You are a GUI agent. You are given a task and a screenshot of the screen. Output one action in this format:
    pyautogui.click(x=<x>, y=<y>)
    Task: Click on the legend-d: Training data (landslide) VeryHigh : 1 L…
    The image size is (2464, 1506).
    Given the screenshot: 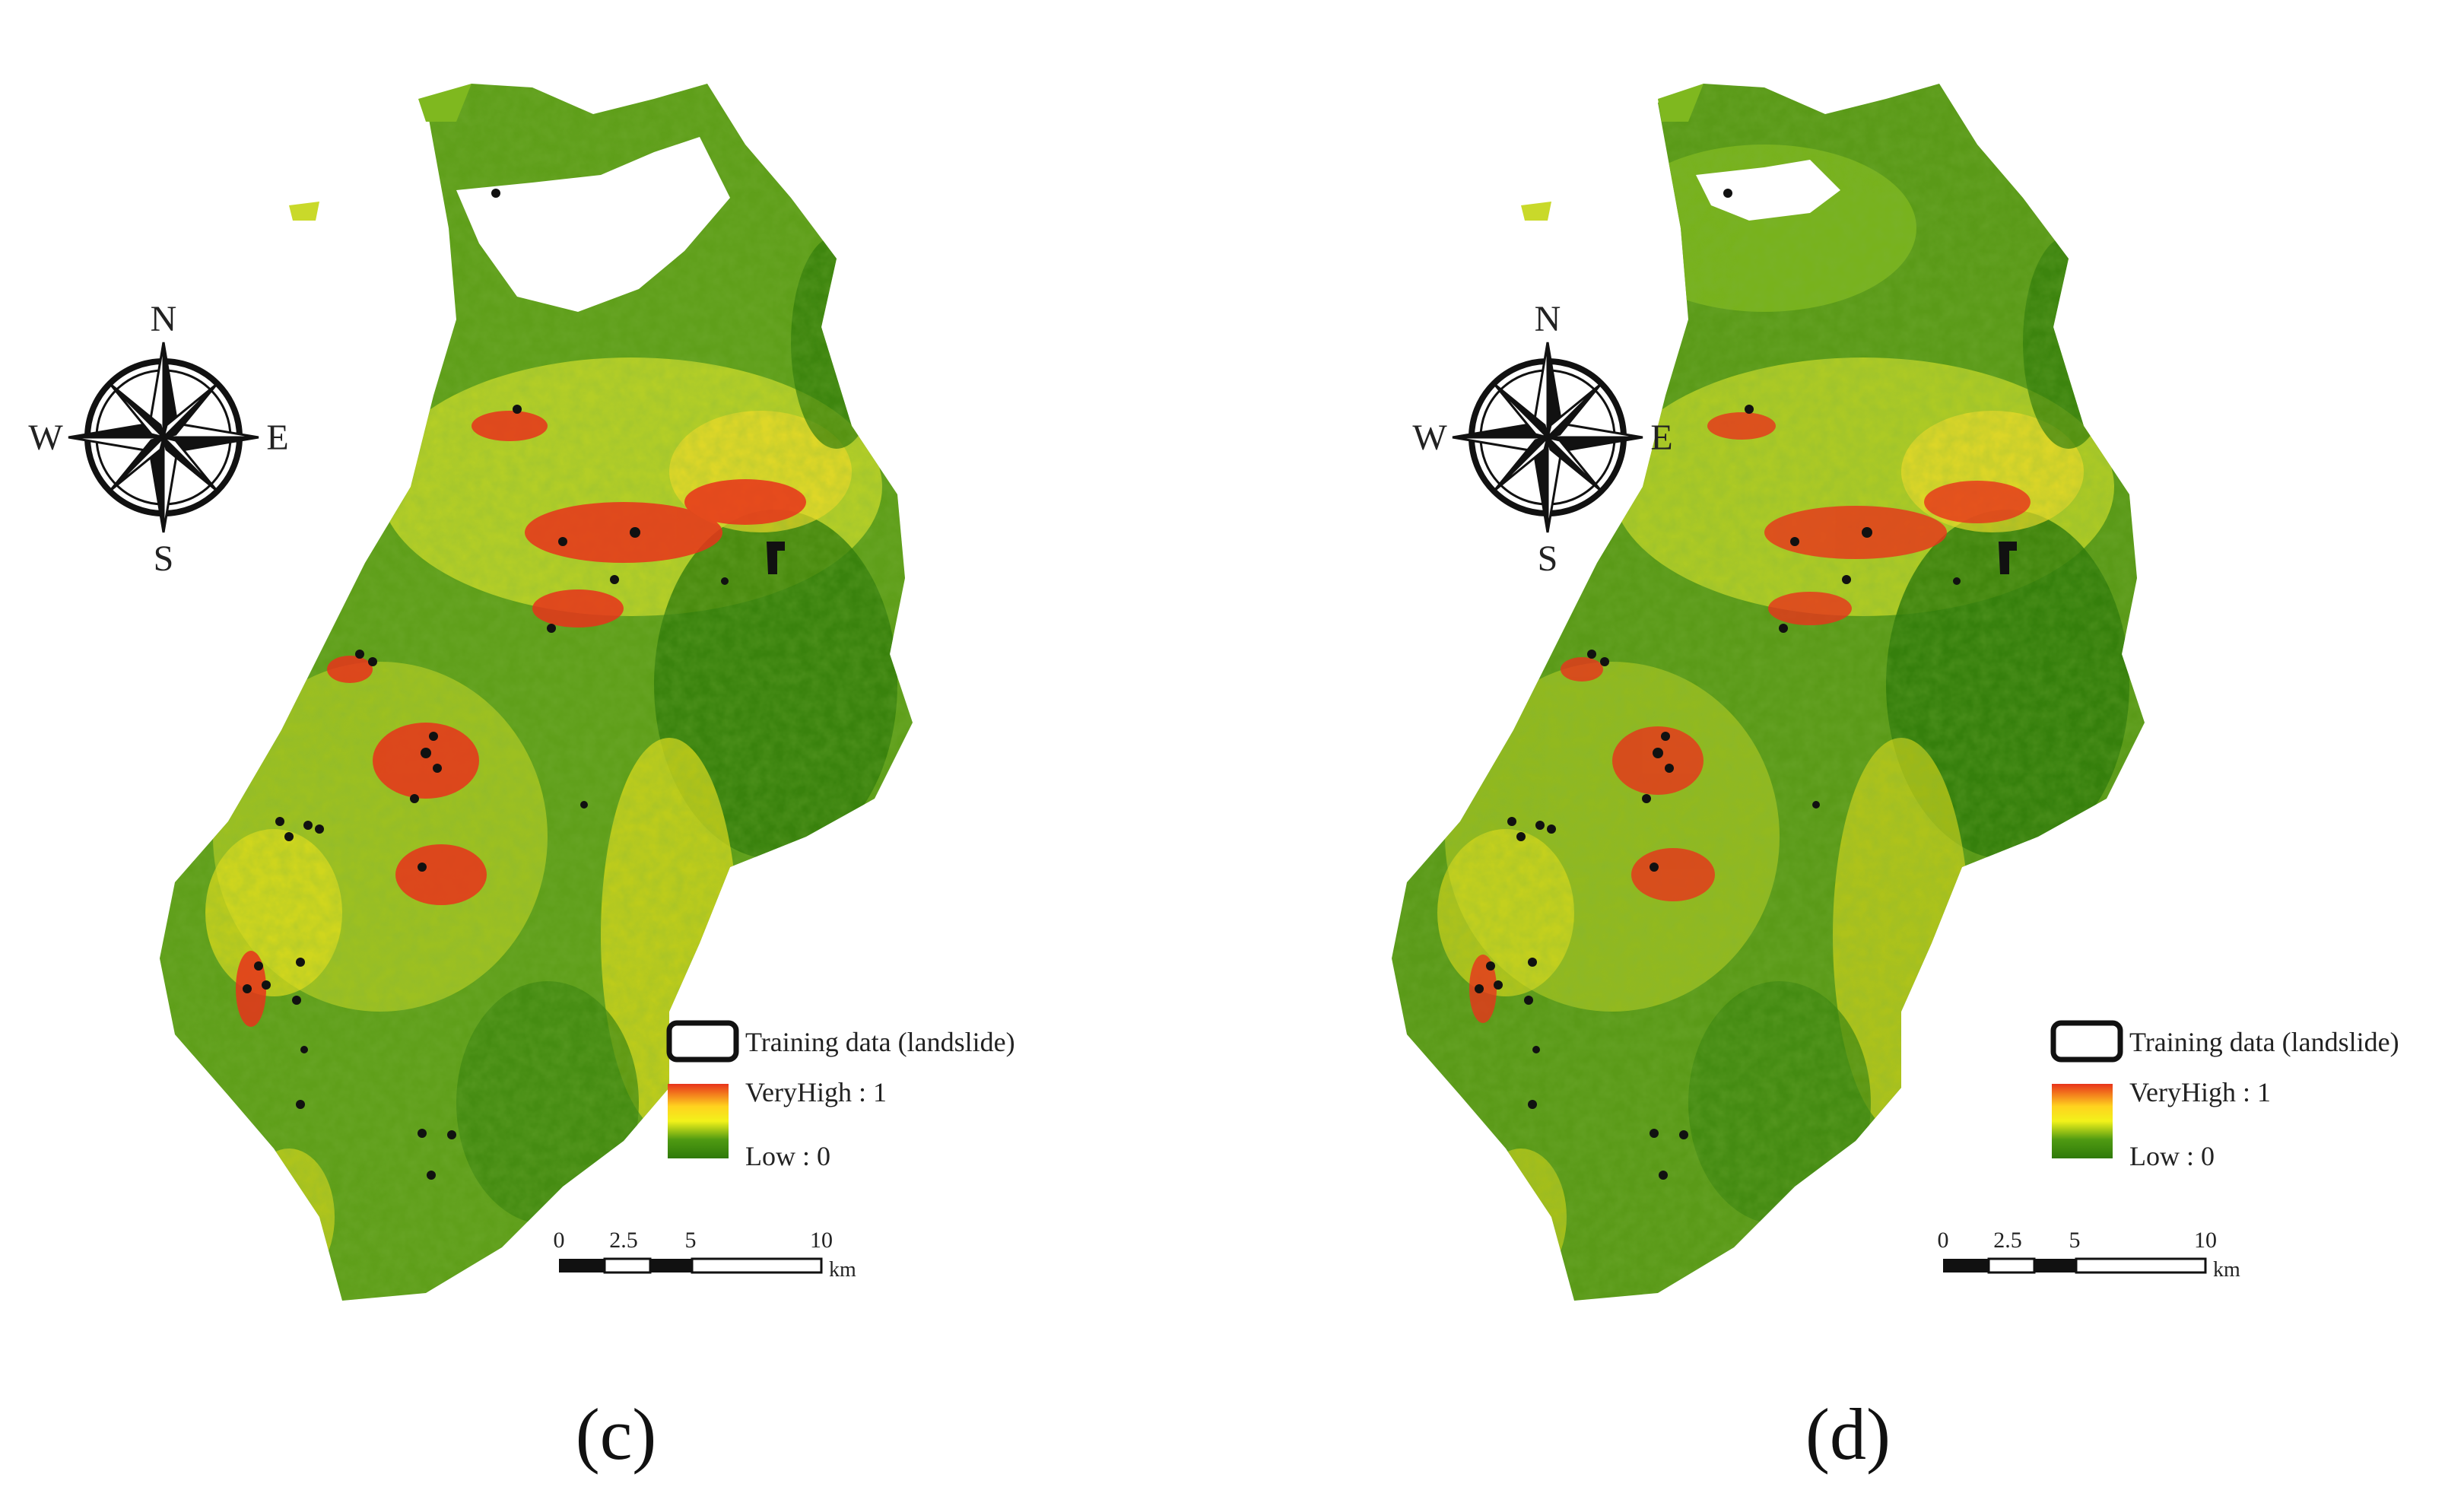 What is the action you would take?
    pyautogui.click(x=2224, y=1095)
    